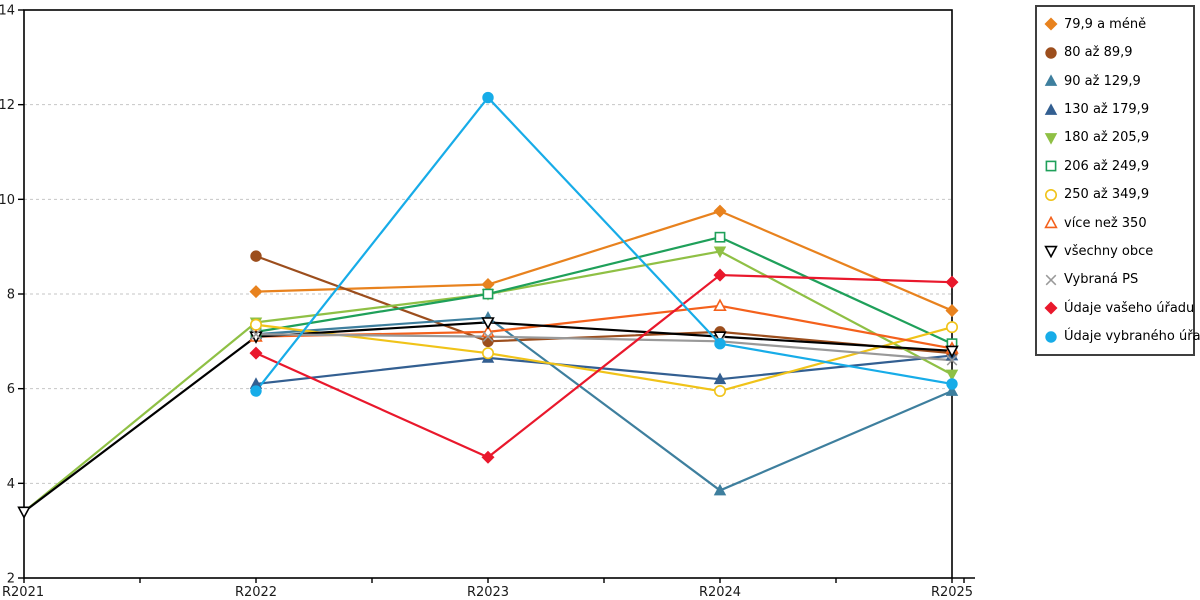  What do you see at coordinates (7, 200) in the screenshot?
I see `y-axis-label: 10` at bounding box center [7, 200].